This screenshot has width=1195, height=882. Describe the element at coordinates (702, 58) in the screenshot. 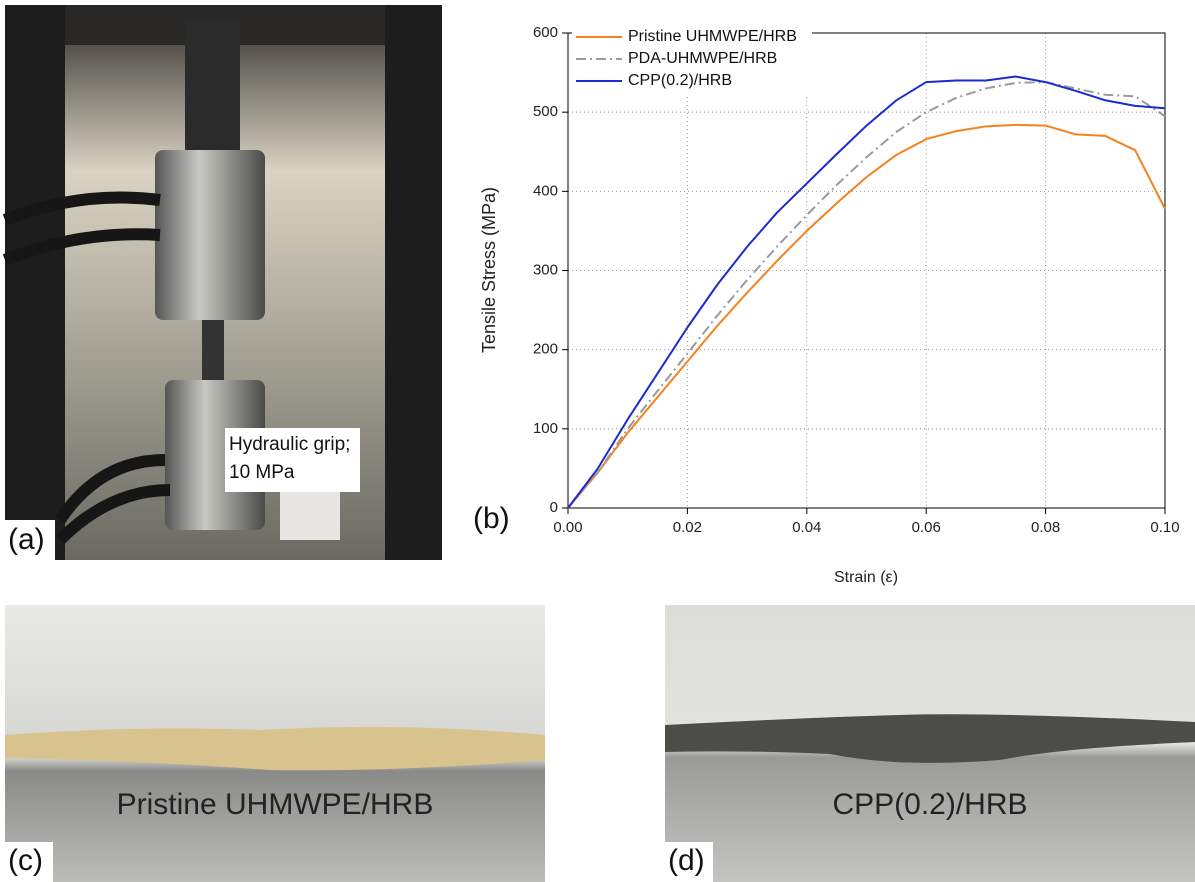

I see `legend-label: PDA-UHMWPE/HRB` at that location.